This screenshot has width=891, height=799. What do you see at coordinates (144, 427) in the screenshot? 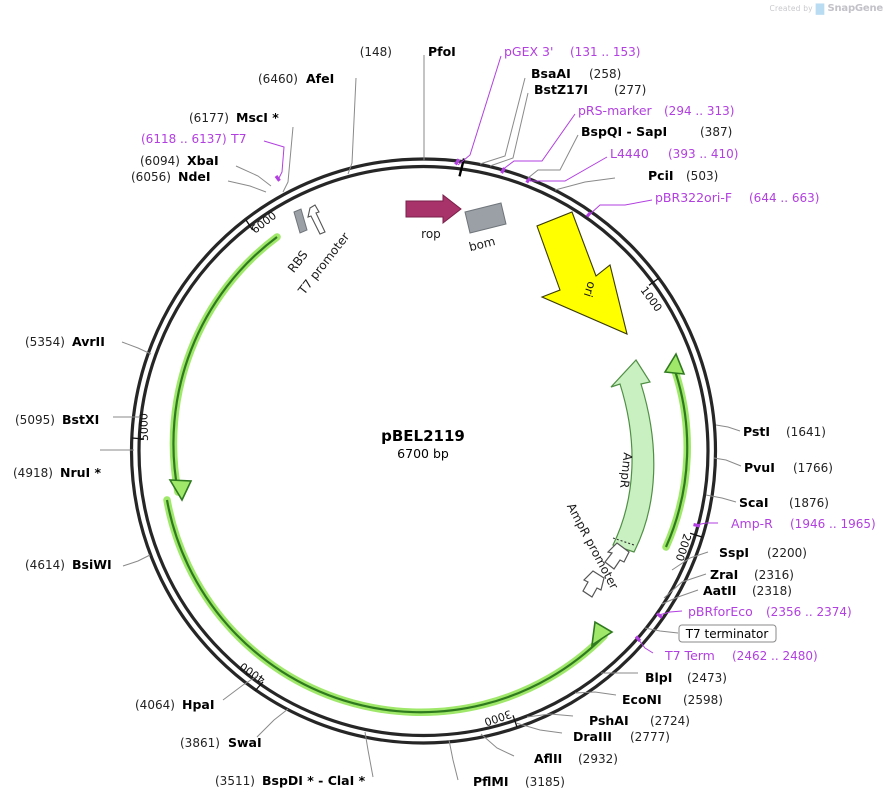
I see `axis-tick-label-5000: 5000` at bounding box center [144, 427].